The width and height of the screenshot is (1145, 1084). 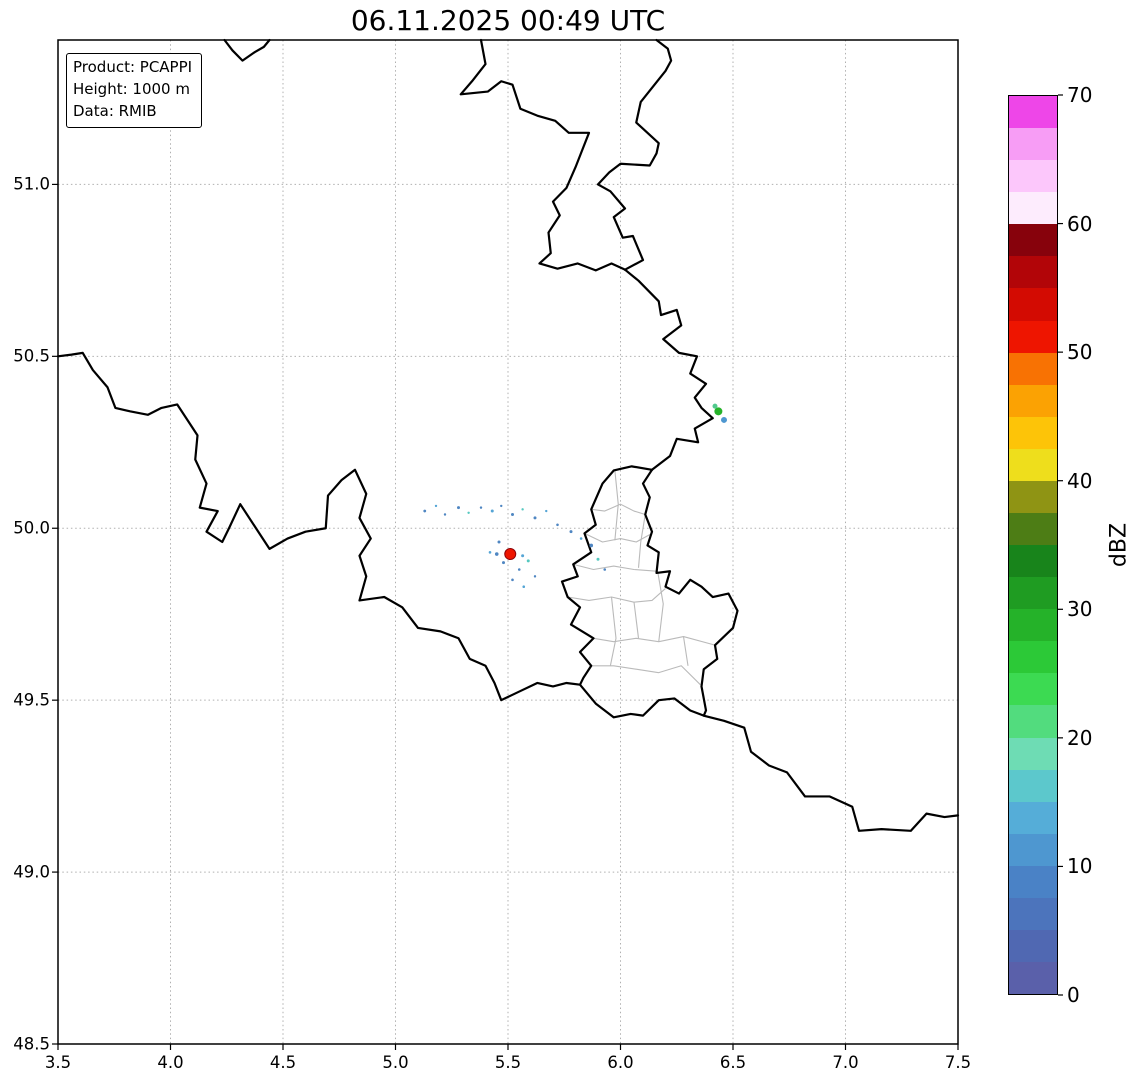 What do you see at coordinates (131, 88) in the screenshot?
I see `height-line: Height: 1000 m` at bounding box center [131, 88].